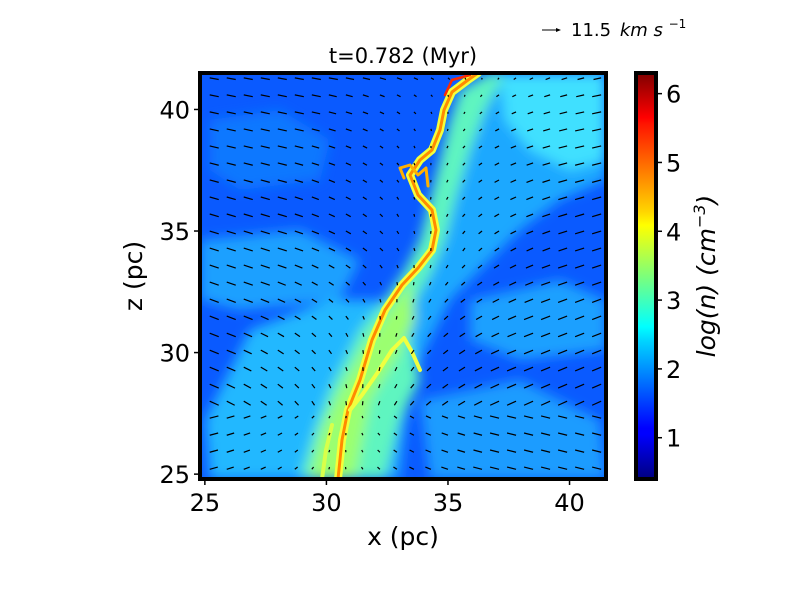  Describe the element at coordinates (174, 475) in the screenshot. I see `y-tick-label: 25` at that location.